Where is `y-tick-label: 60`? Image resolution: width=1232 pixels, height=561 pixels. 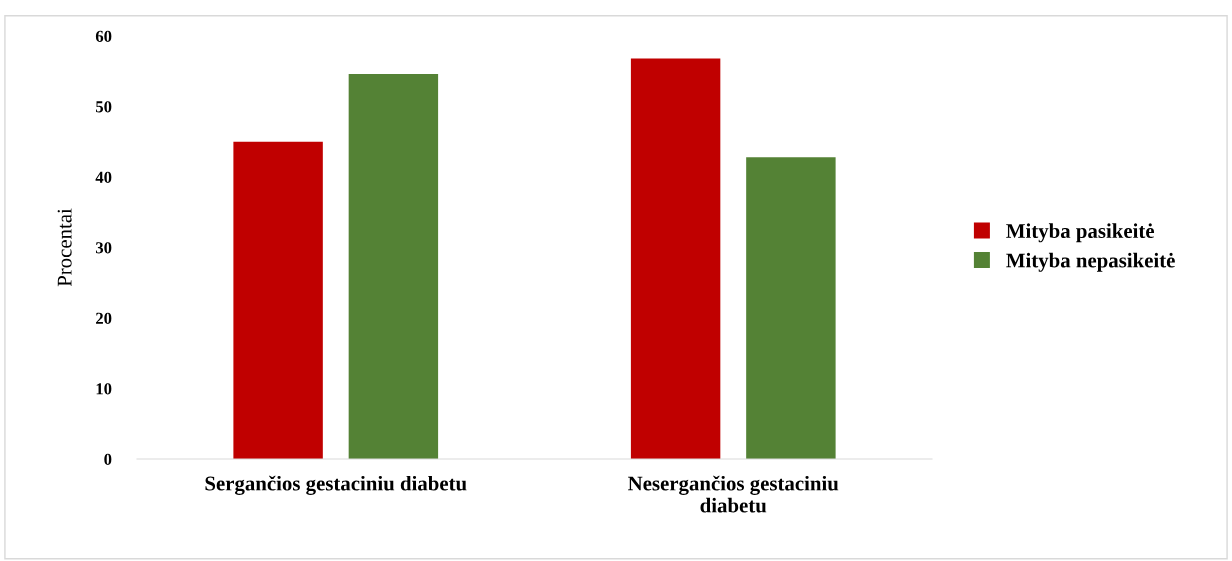 y-tick-label: 60 is located at coordinates (103, 36).